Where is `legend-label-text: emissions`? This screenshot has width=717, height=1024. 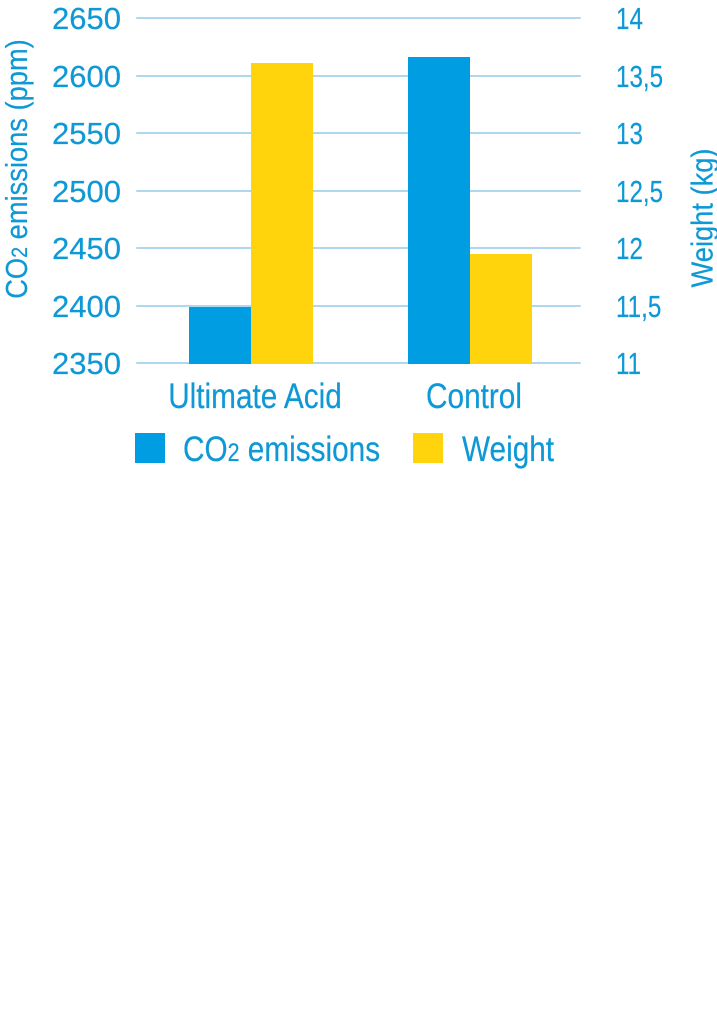 legend-label-text: emissions is located at coordinates (310, 449).